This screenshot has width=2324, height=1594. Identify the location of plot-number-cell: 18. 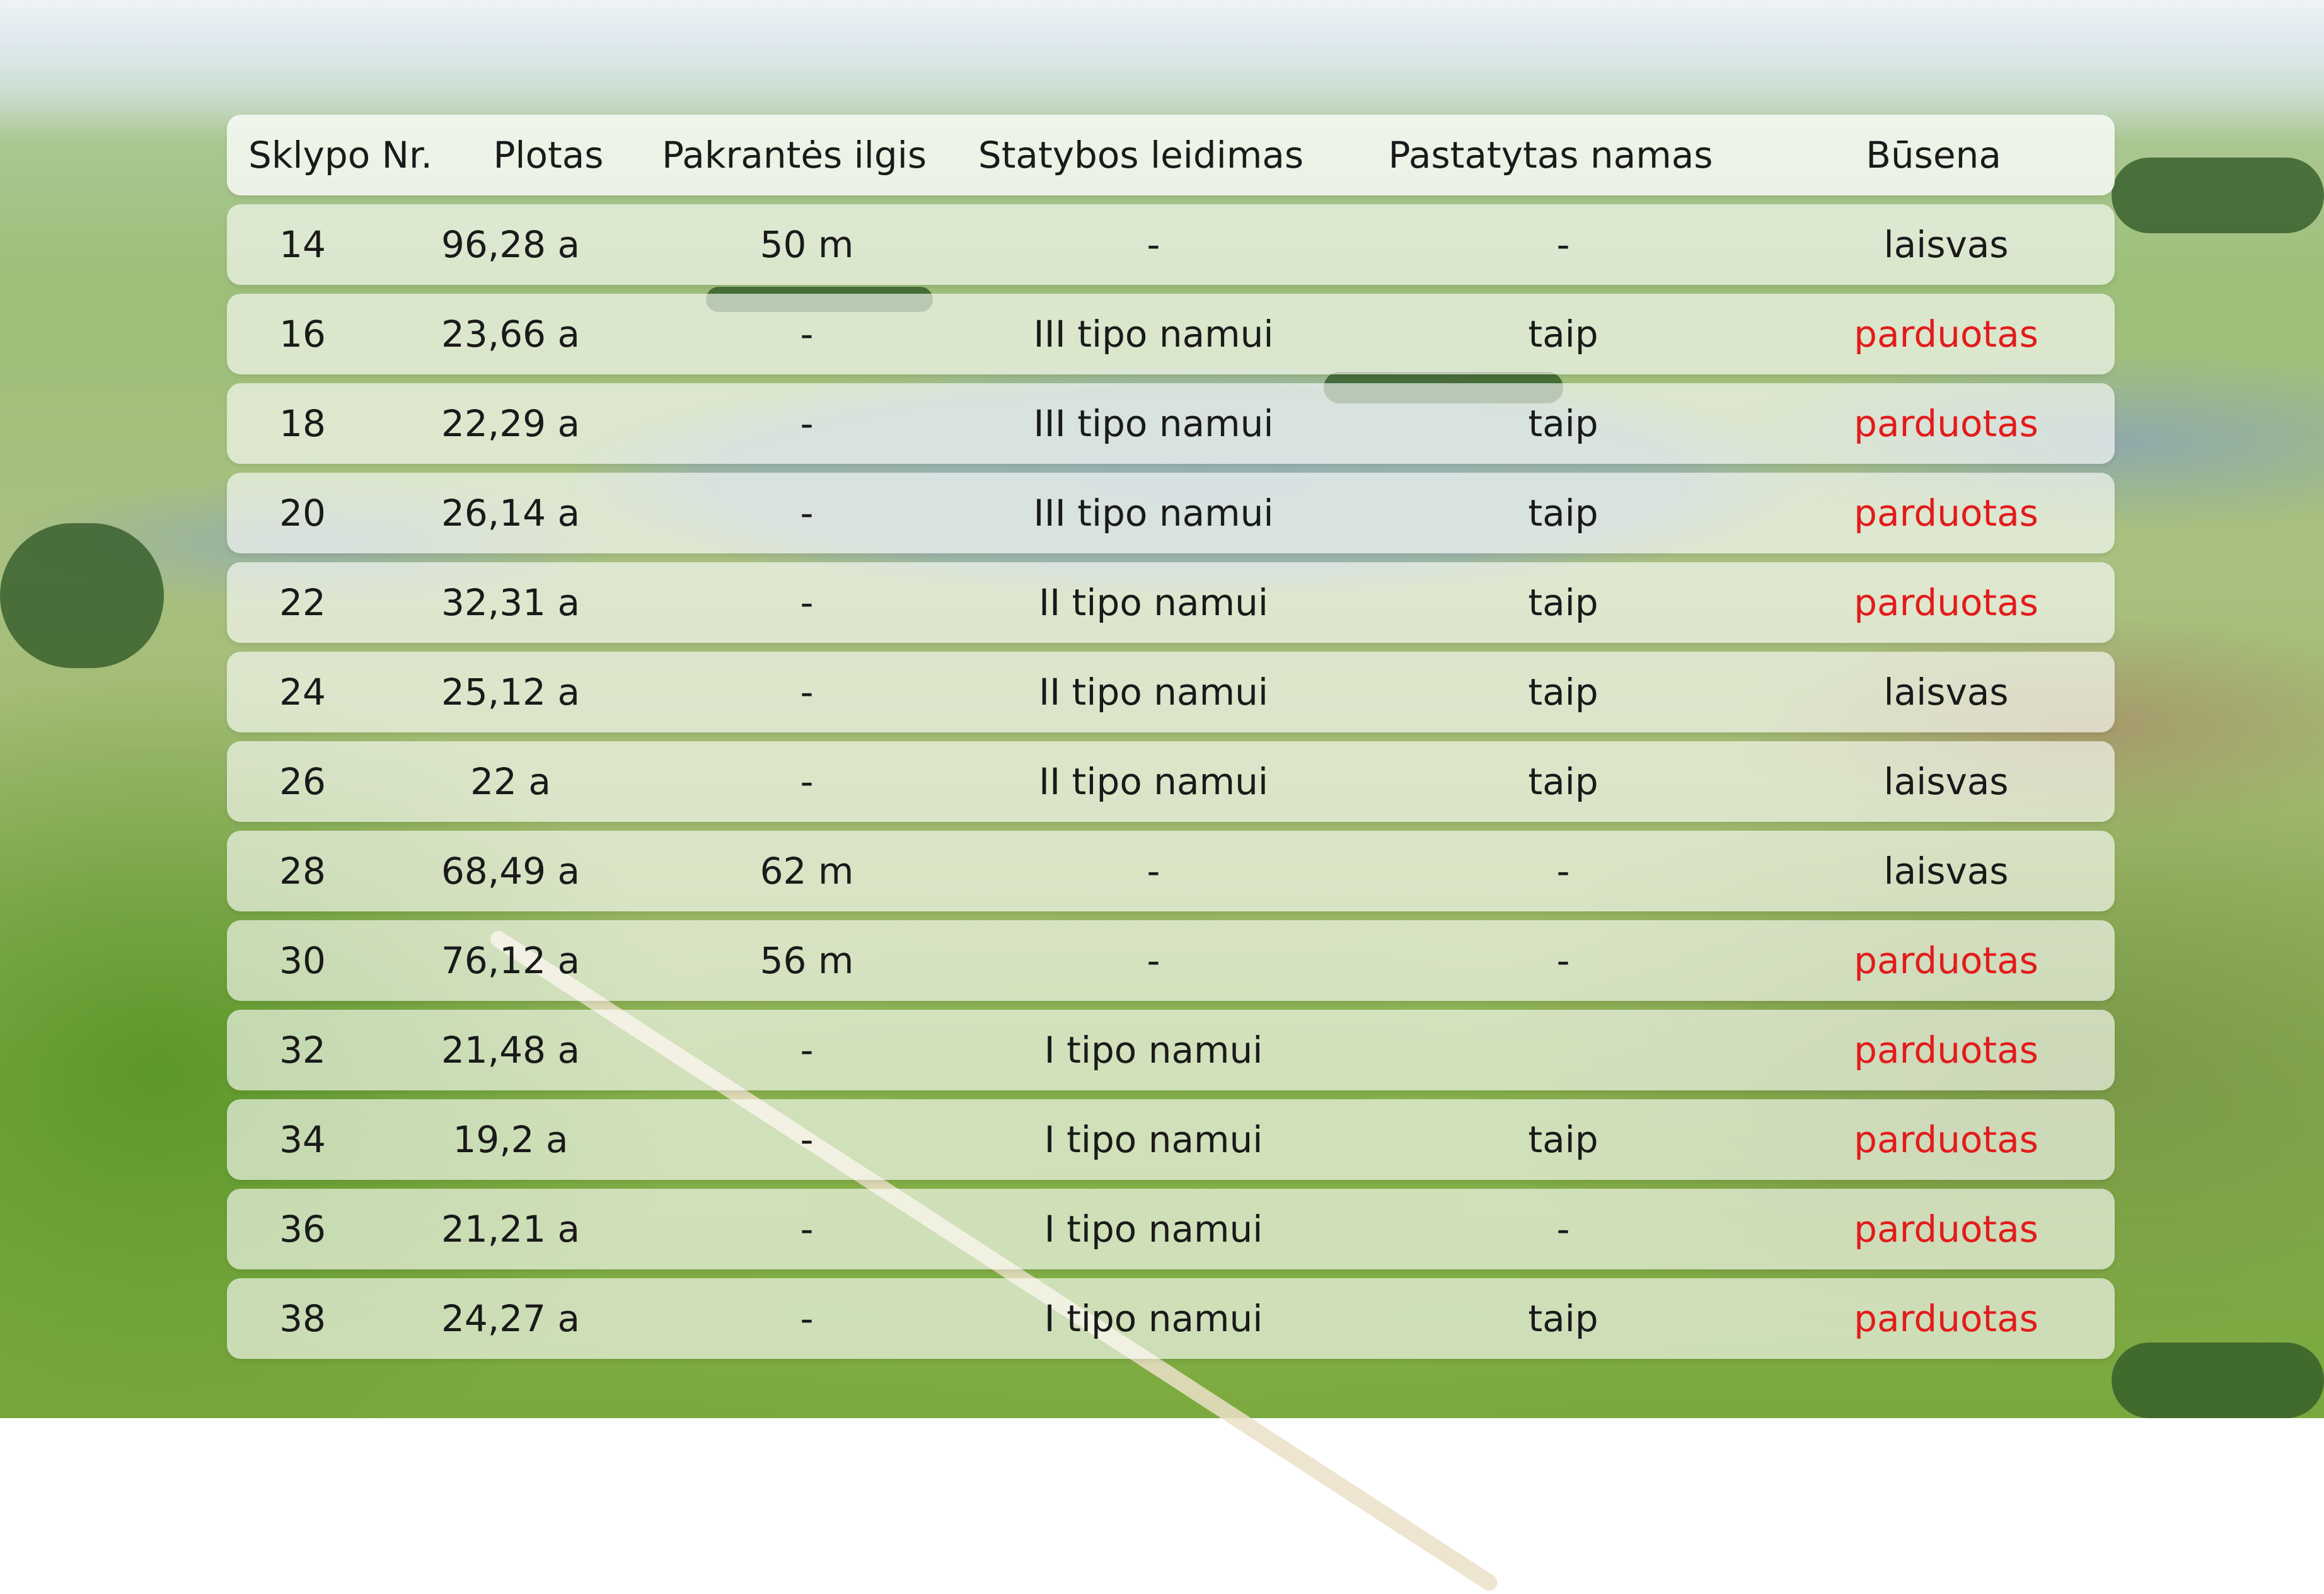
(302, 423).